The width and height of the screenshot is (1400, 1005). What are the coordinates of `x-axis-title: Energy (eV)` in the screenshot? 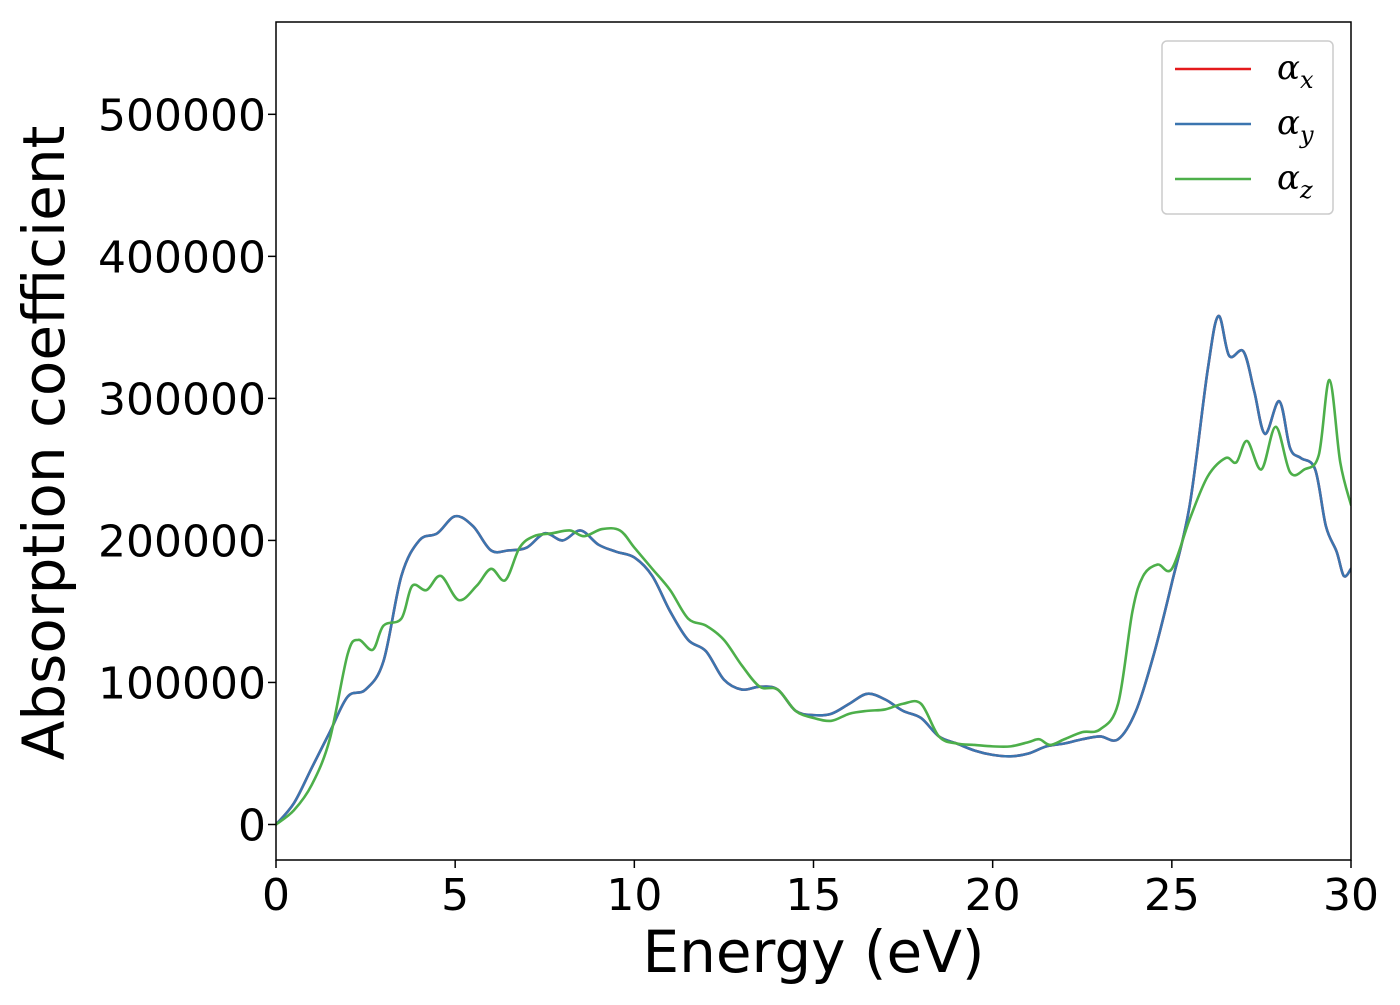 It's located at (813, 952).